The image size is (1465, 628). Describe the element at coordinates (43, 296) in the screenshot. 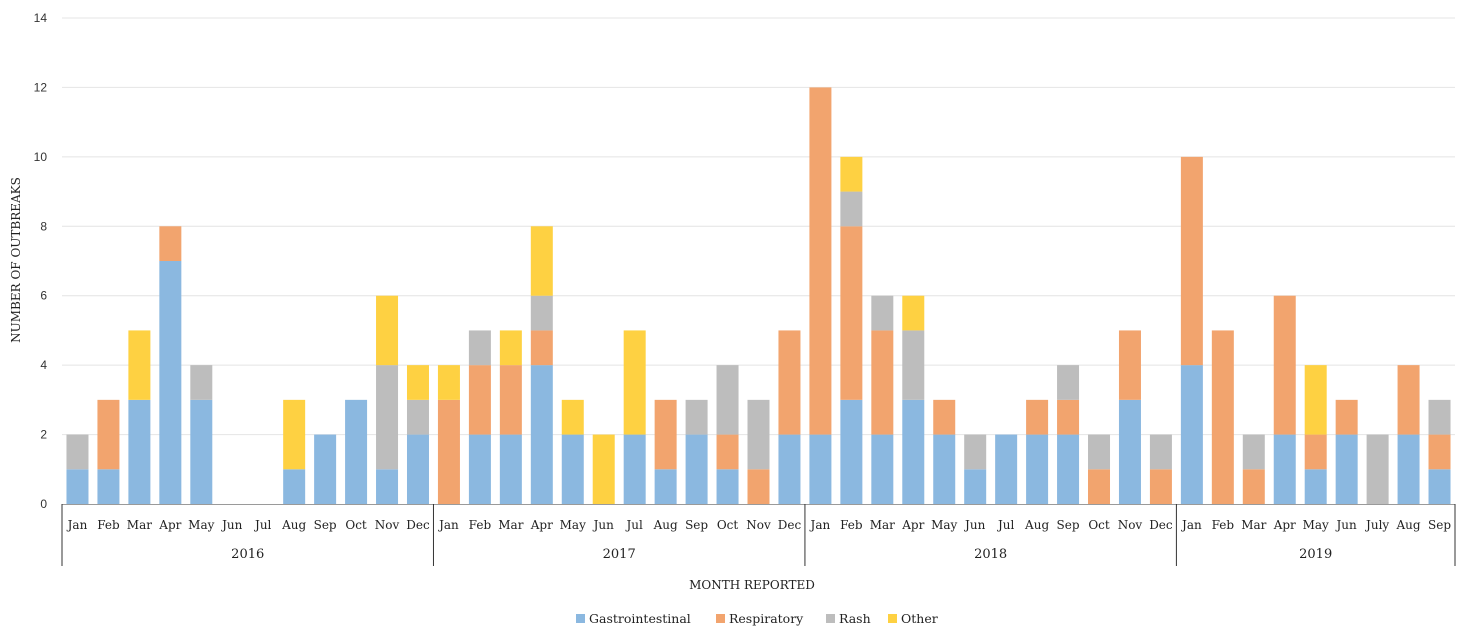

I see `y-tick-label: 6` at that location.